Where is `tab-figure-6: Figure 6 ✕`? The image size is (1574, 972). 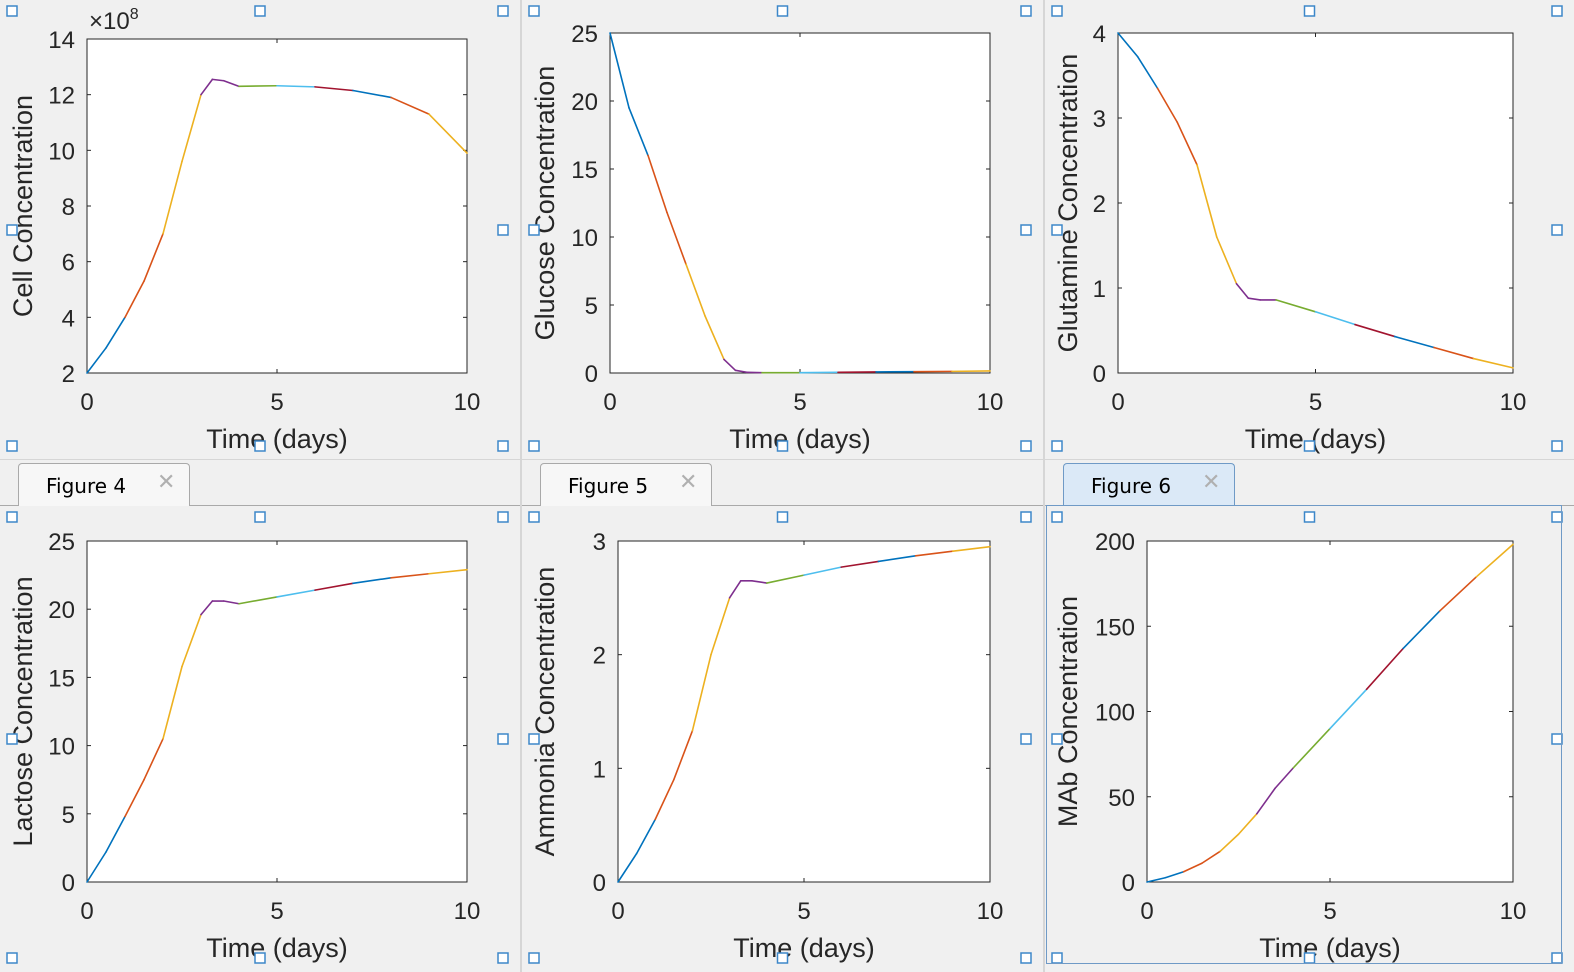 tab-figure-6: Figure 6 ✕ is located at coordinates (1149, 484).